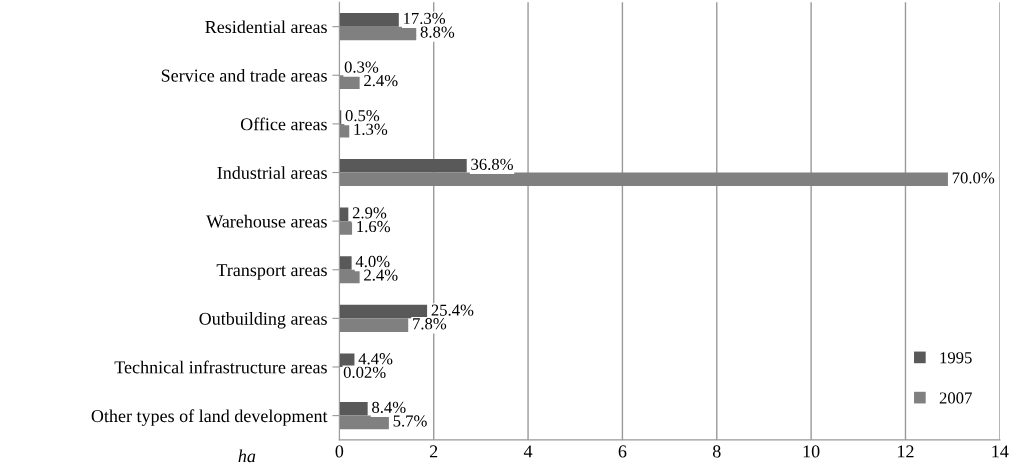 Image resolution: width=1013 pixels, height=468 pixels. I want to click on legend-label: 2007, so click(955, 398).